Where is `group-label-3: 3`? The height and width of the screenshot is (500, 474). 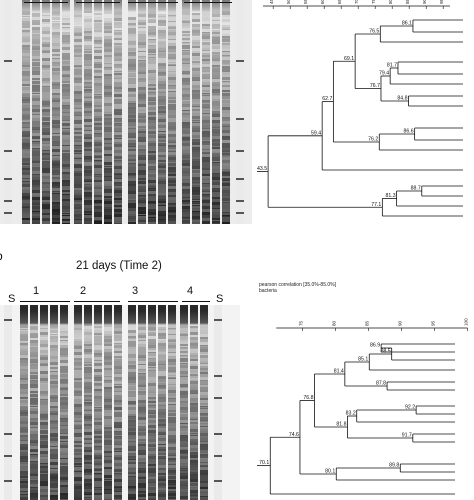 group-label-3: 3 is located at coordinates (135, 291).